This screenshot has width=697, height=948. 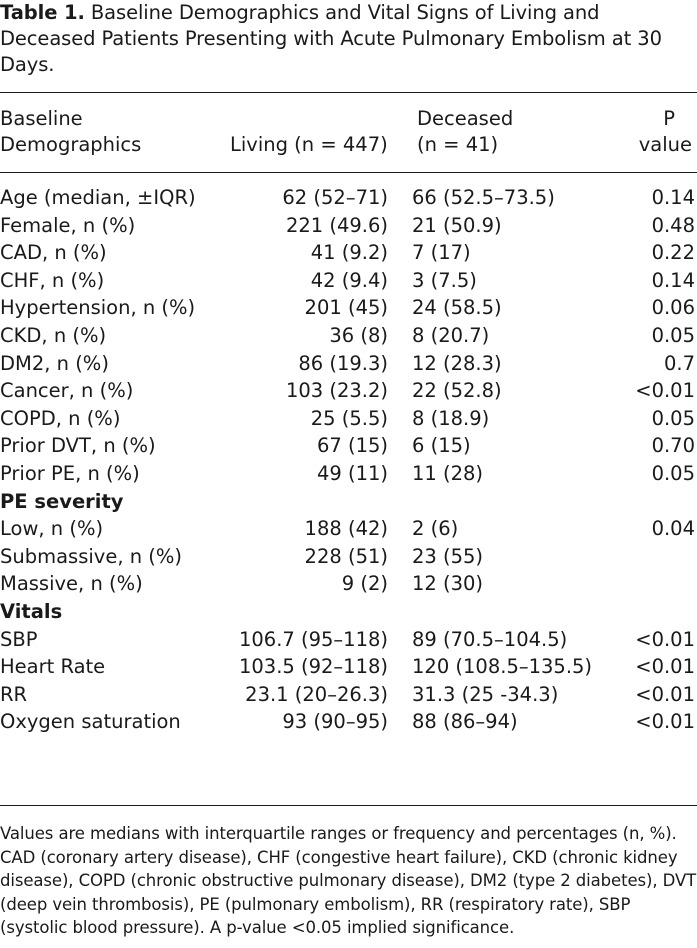 I want to click on row-label: Female, n (%), so click(x=68, y=225).